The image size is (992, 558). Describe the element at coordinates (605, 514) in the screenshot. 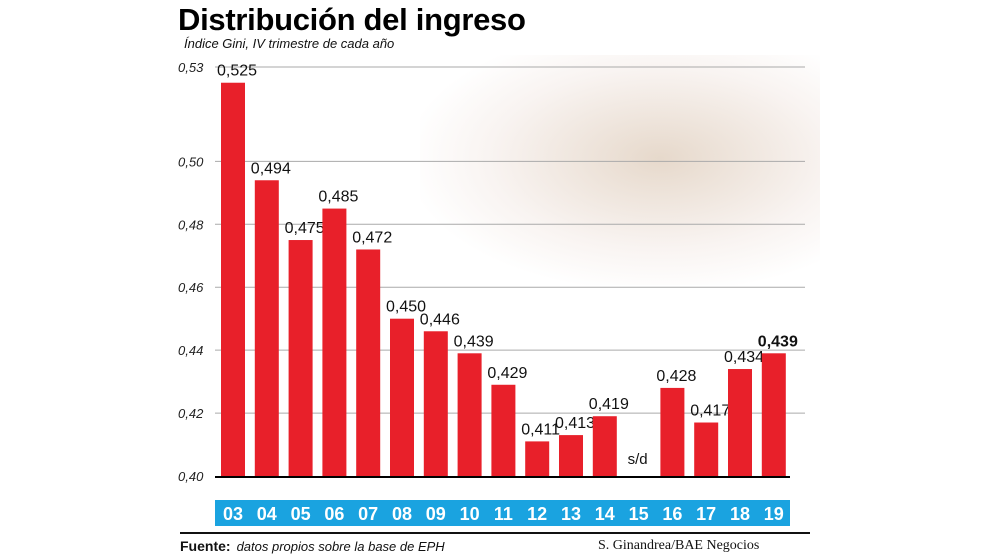

I see `x-tick-label: 14` at that location.